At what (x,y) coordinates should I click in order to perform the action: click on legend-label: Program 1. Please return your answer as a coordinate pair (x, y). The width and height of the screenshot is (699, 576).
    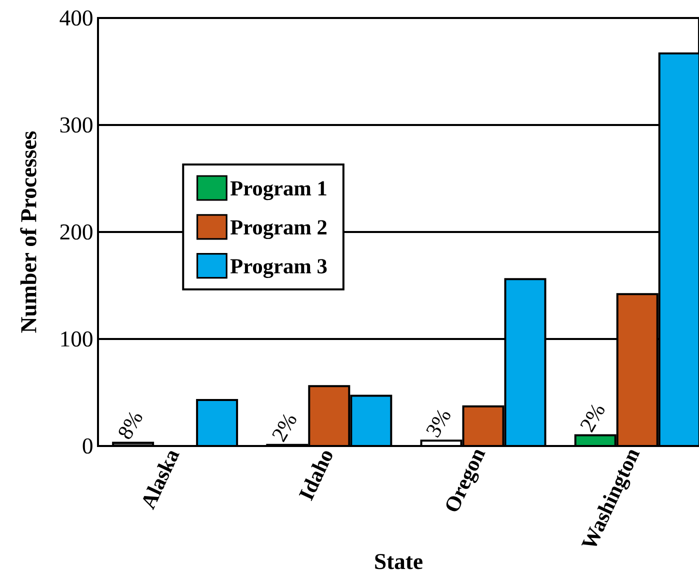
    Looking at the image, I should click on (278, 190).